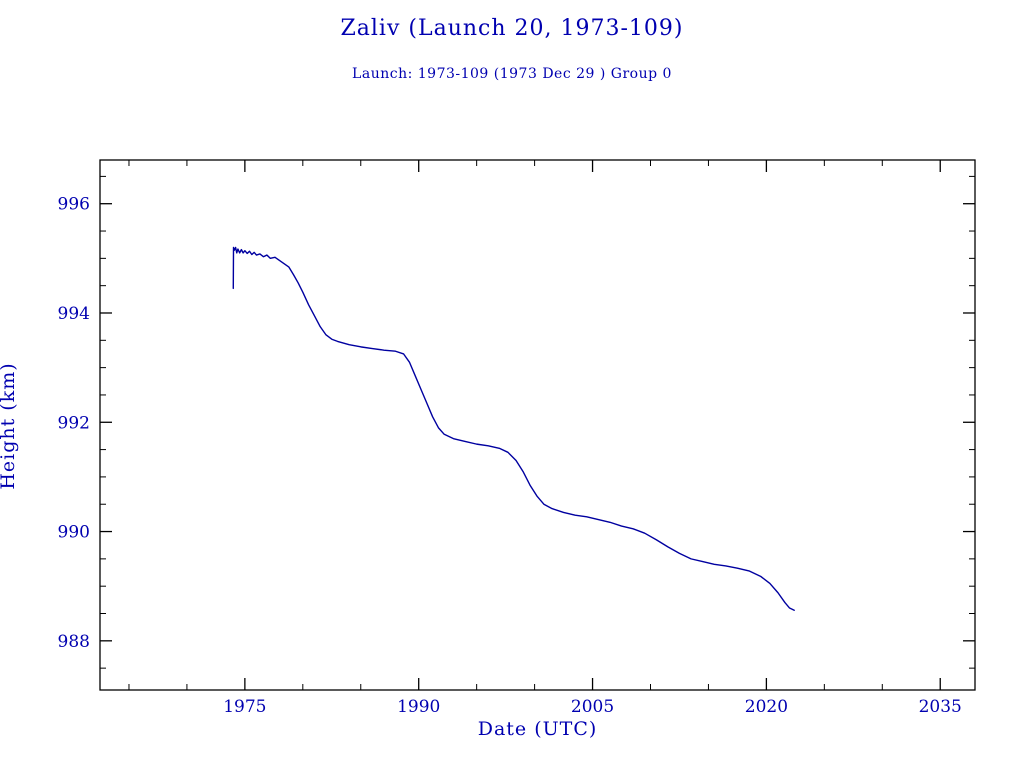 The width and height of the screenshot is (1024, 768). I want to click on x-tick-label: 2020, so click(766, 707).